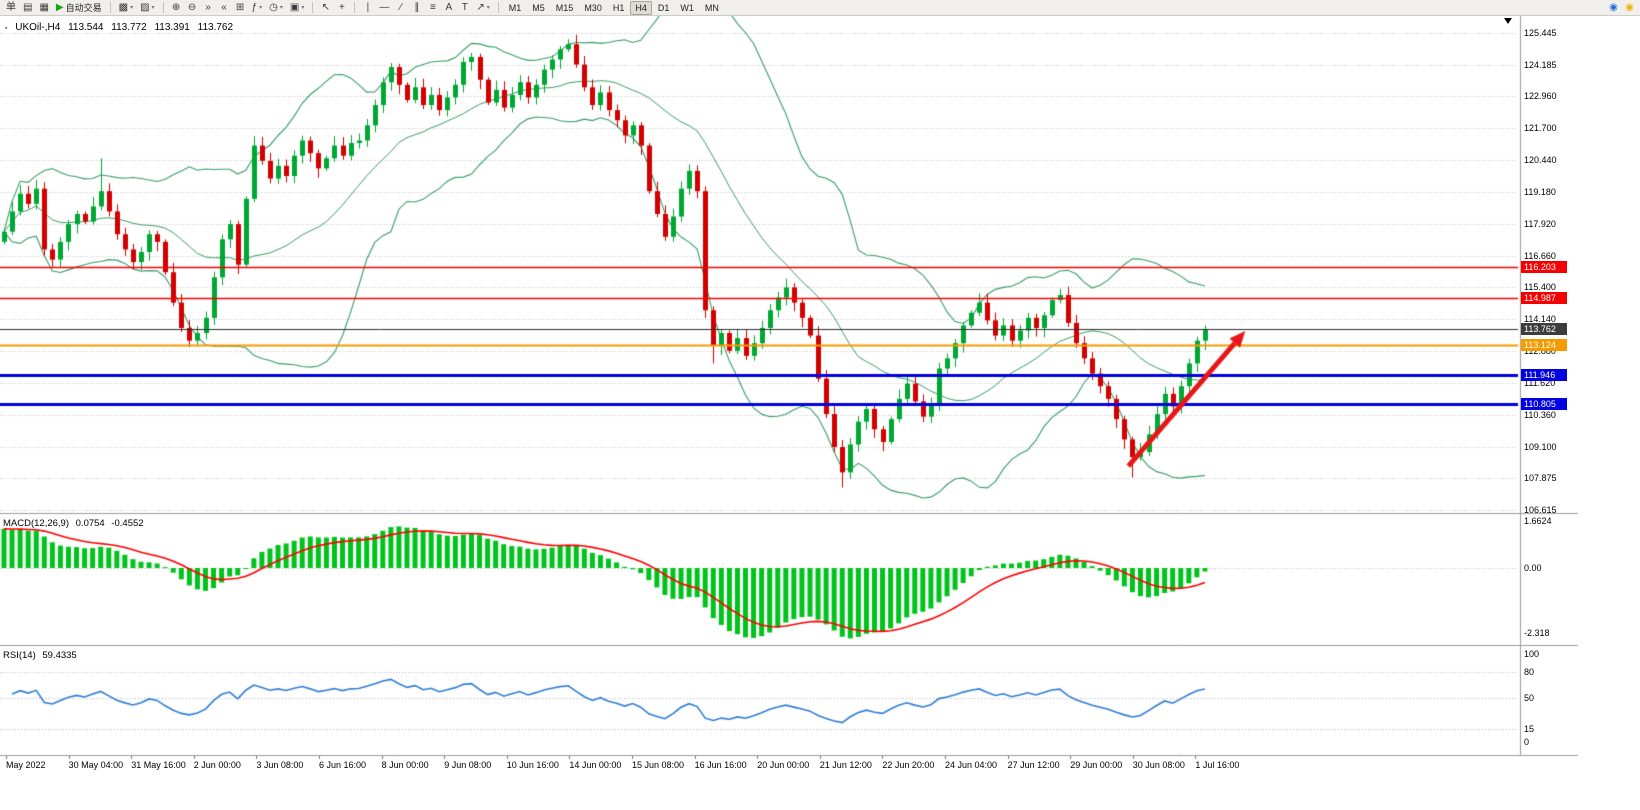  I want to click on support-line-lower-tag: 110.805, so click(1544, 403).